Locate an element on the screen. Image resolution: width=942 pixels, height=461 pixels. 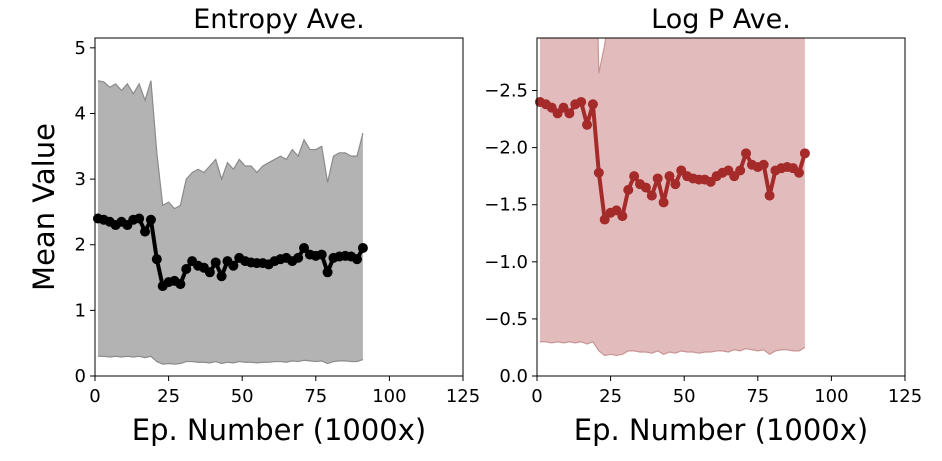
band-upper-edge is located at coordinates (230, 145).